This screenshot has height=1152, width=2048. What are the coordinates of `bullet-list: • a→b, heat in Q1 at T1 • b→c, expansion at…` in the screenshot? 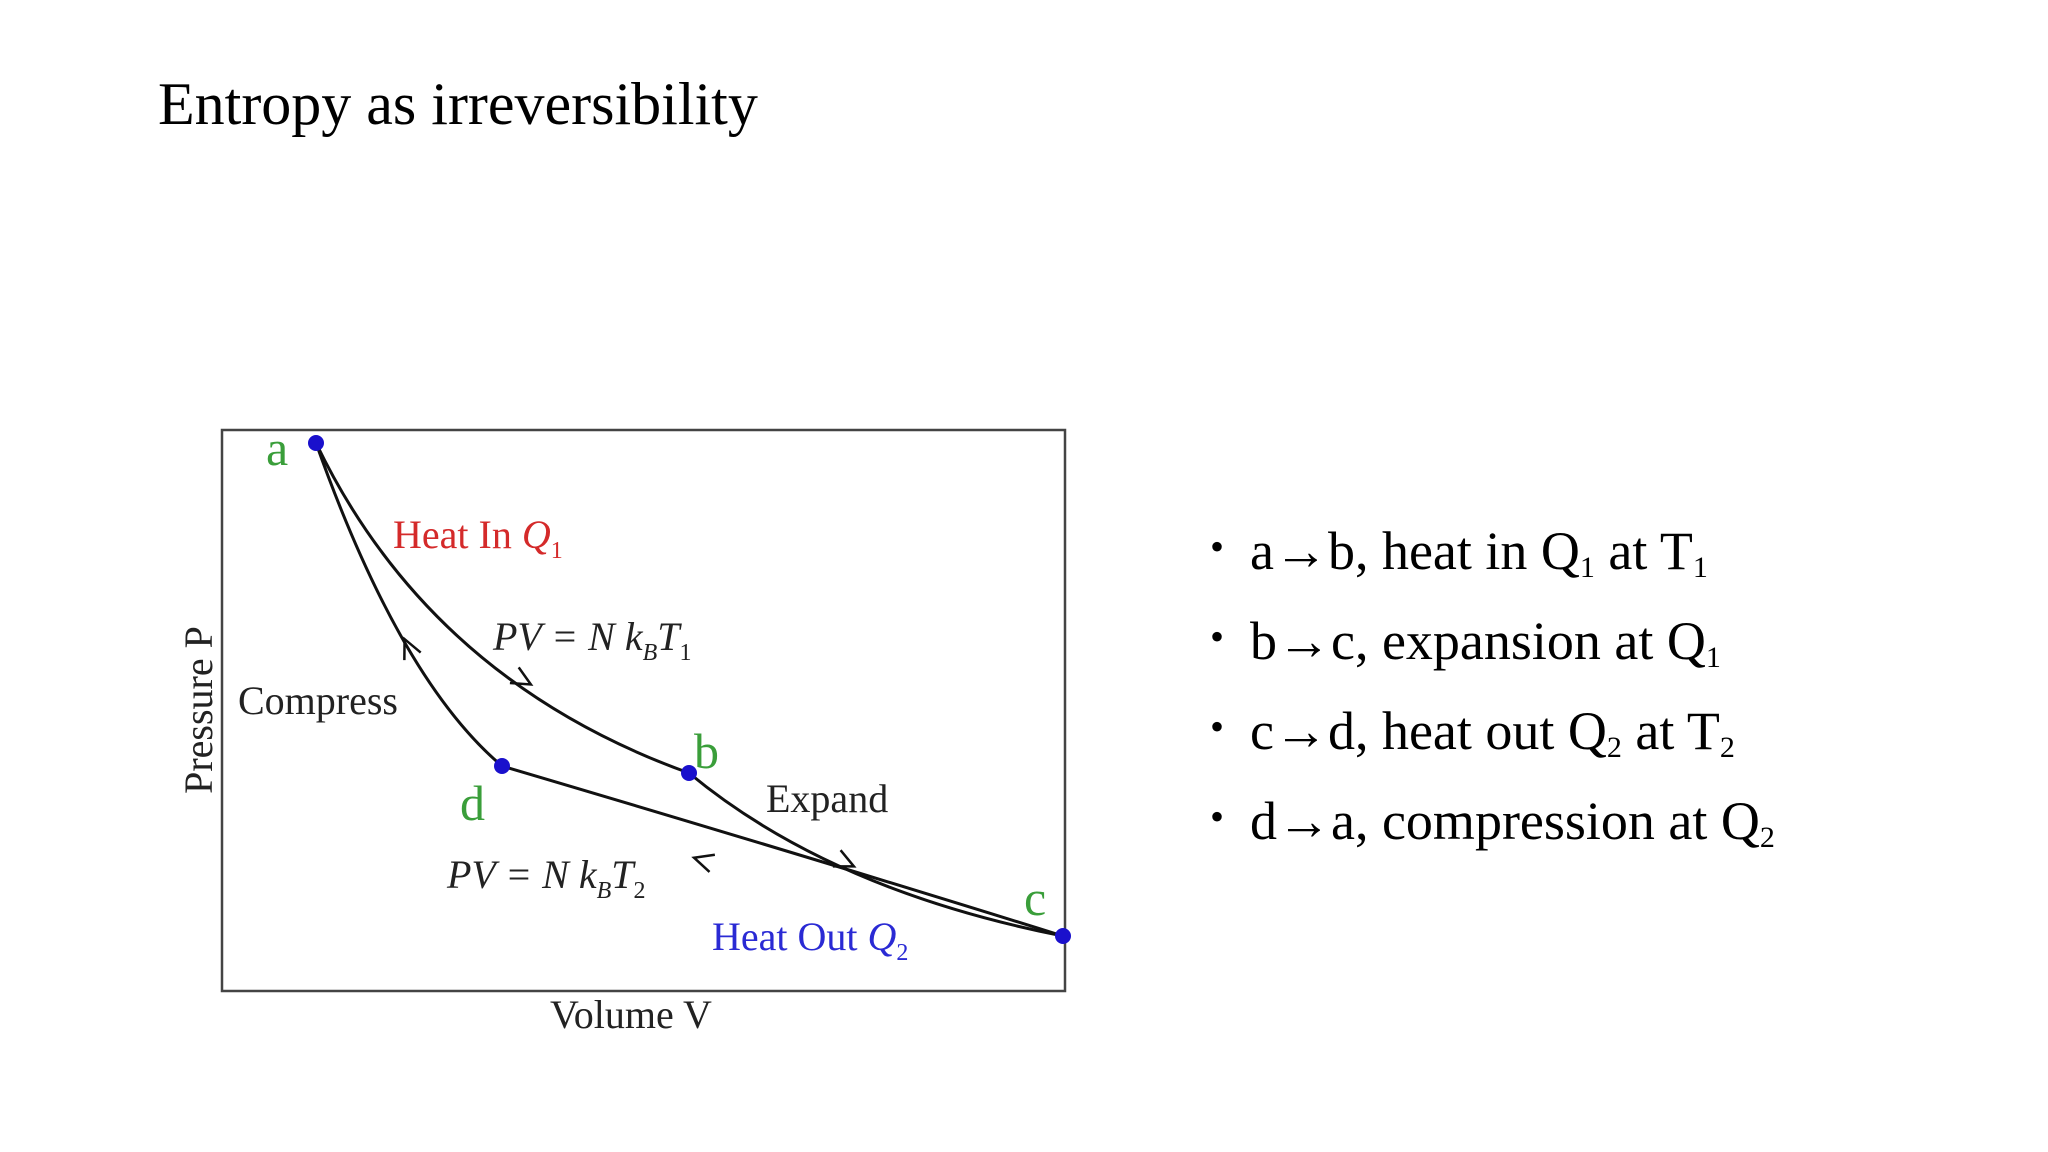 It's located at (1492, 696).